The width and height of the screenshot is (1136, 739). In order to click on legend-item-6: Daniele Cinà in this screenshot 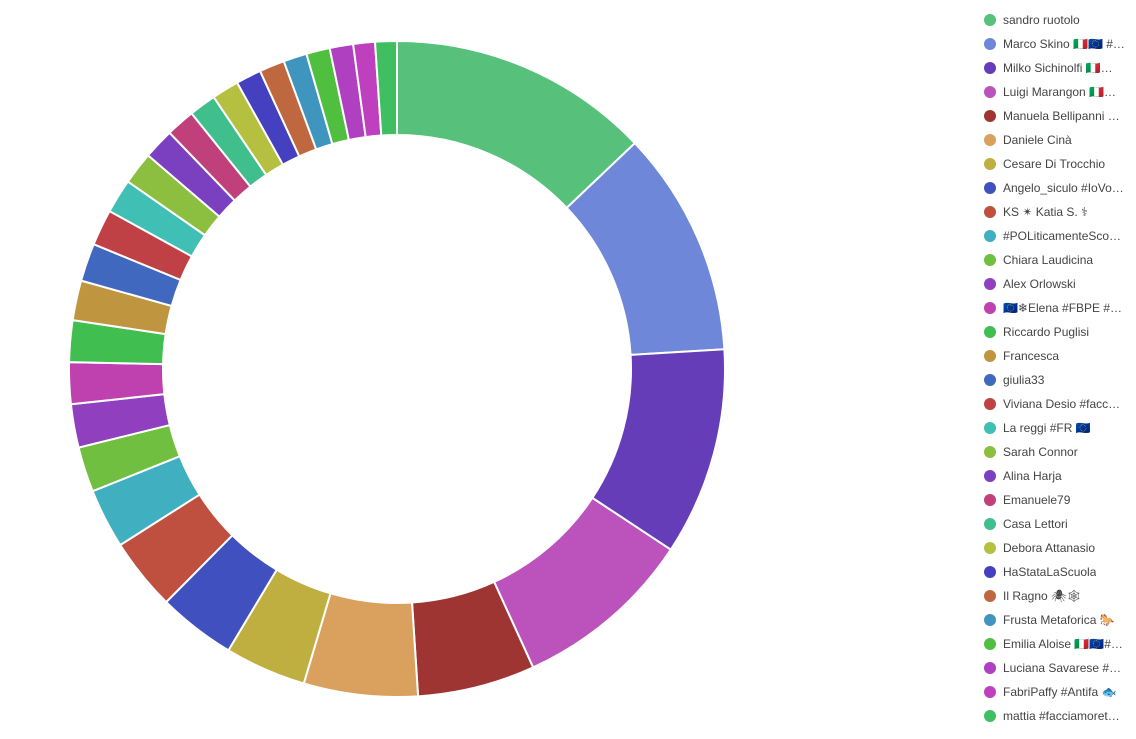, I will do `click(1059, 140)`.